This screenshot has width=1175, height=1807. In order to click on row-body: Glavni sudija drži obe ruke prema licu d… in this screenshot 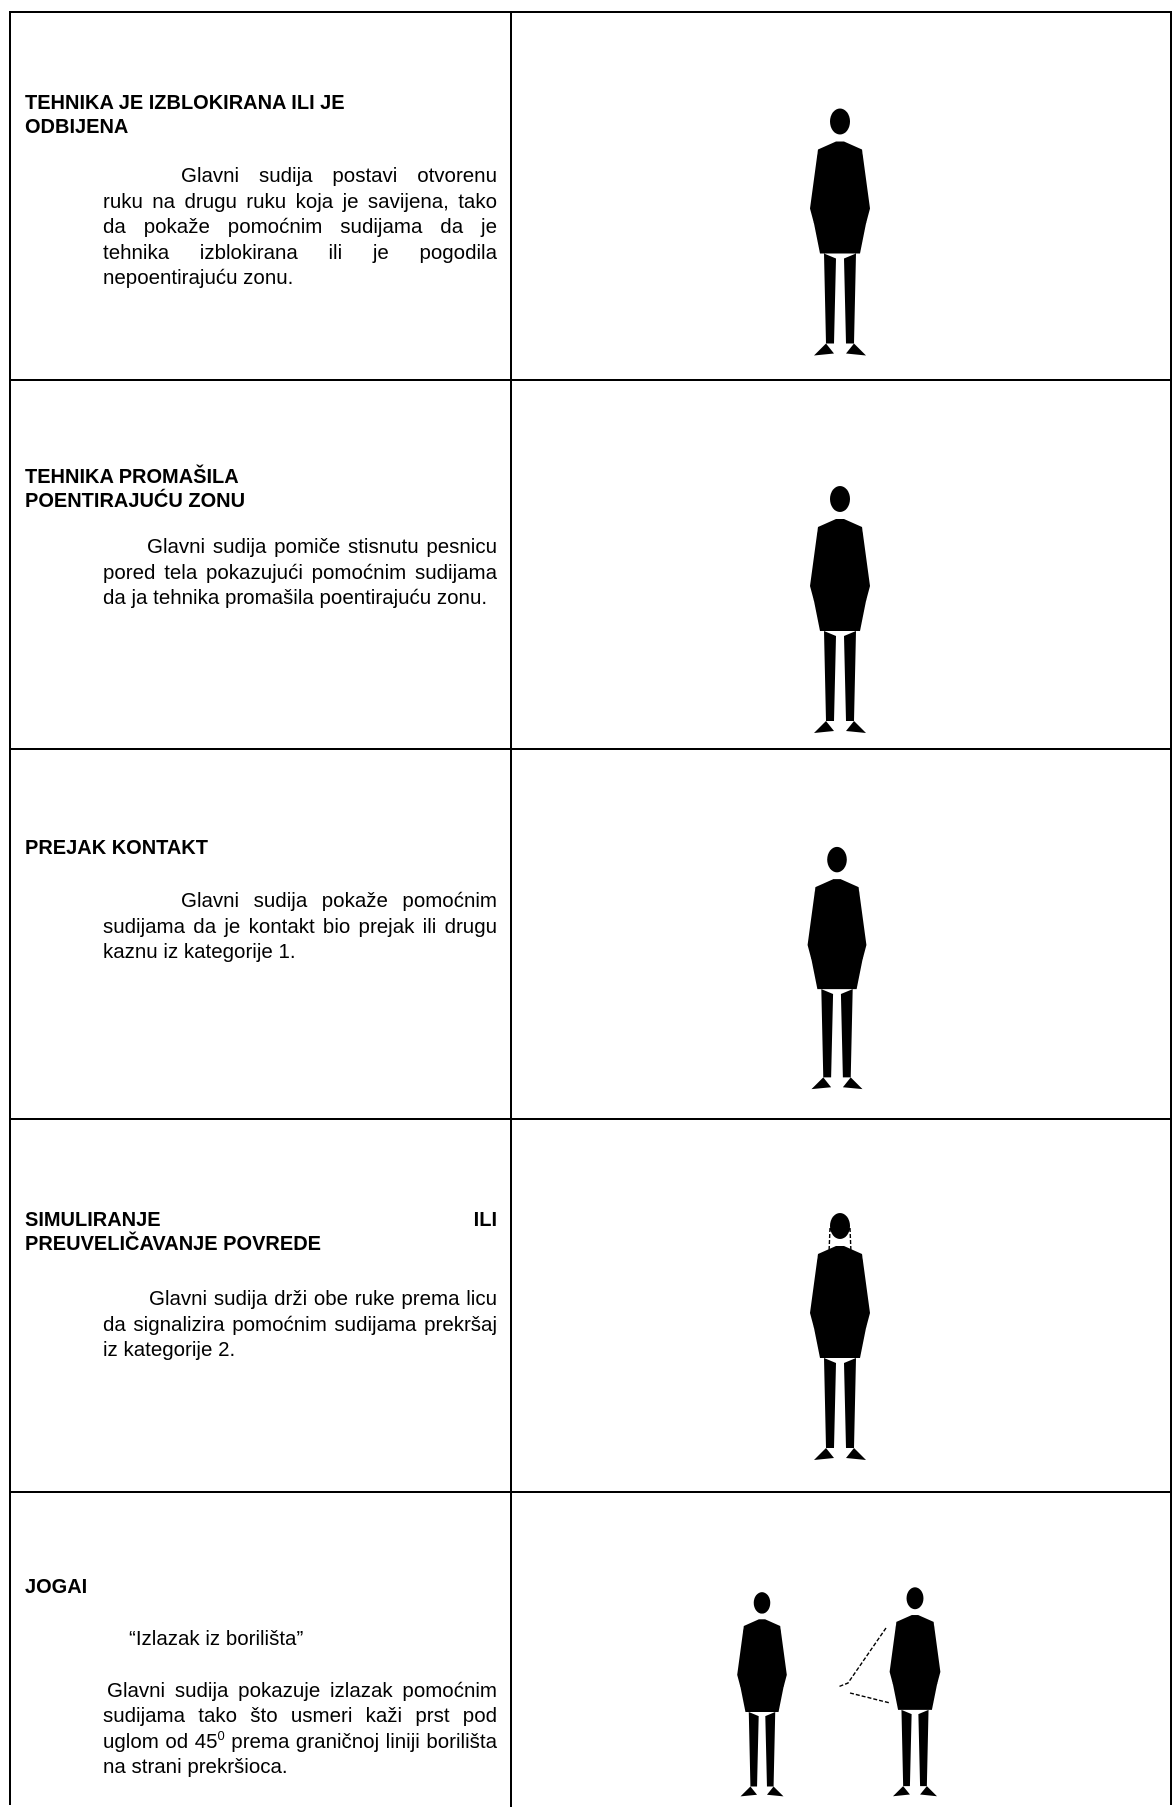, I will do `click(300, 1337)`.